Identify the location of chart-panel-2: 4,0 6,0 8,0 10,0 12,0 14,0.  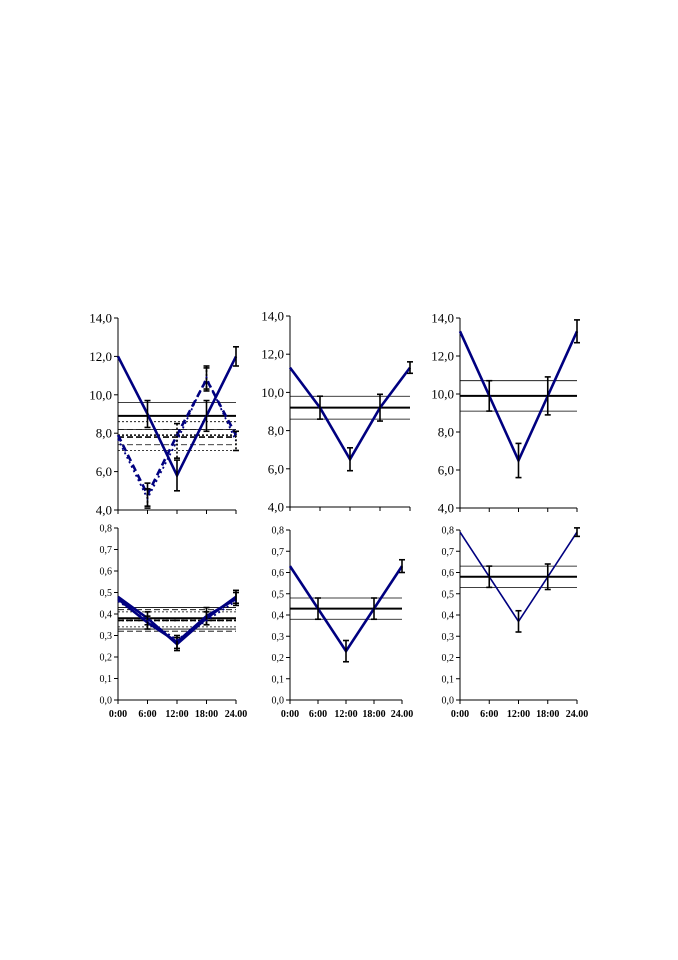
(337, 412).